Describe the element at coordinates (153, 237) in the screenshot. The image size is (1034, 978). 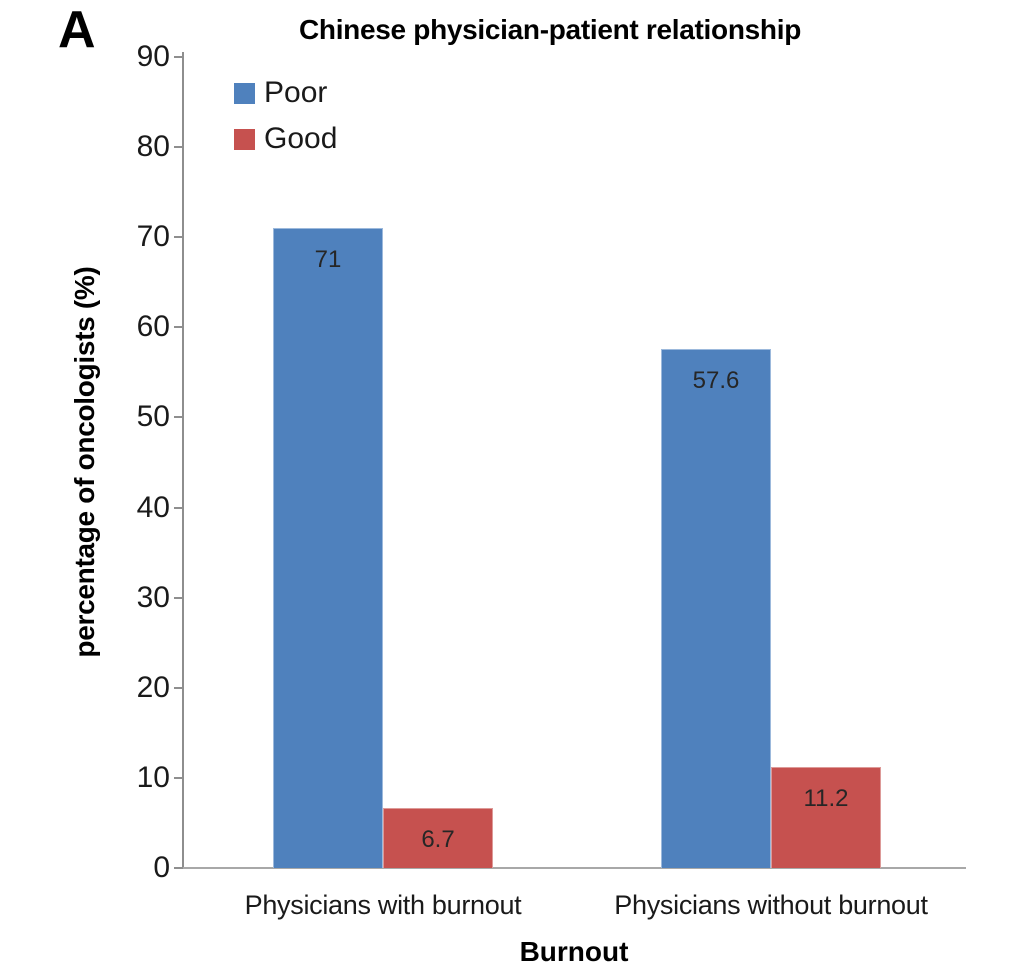
I see `y-tick-label: 70` at that location.